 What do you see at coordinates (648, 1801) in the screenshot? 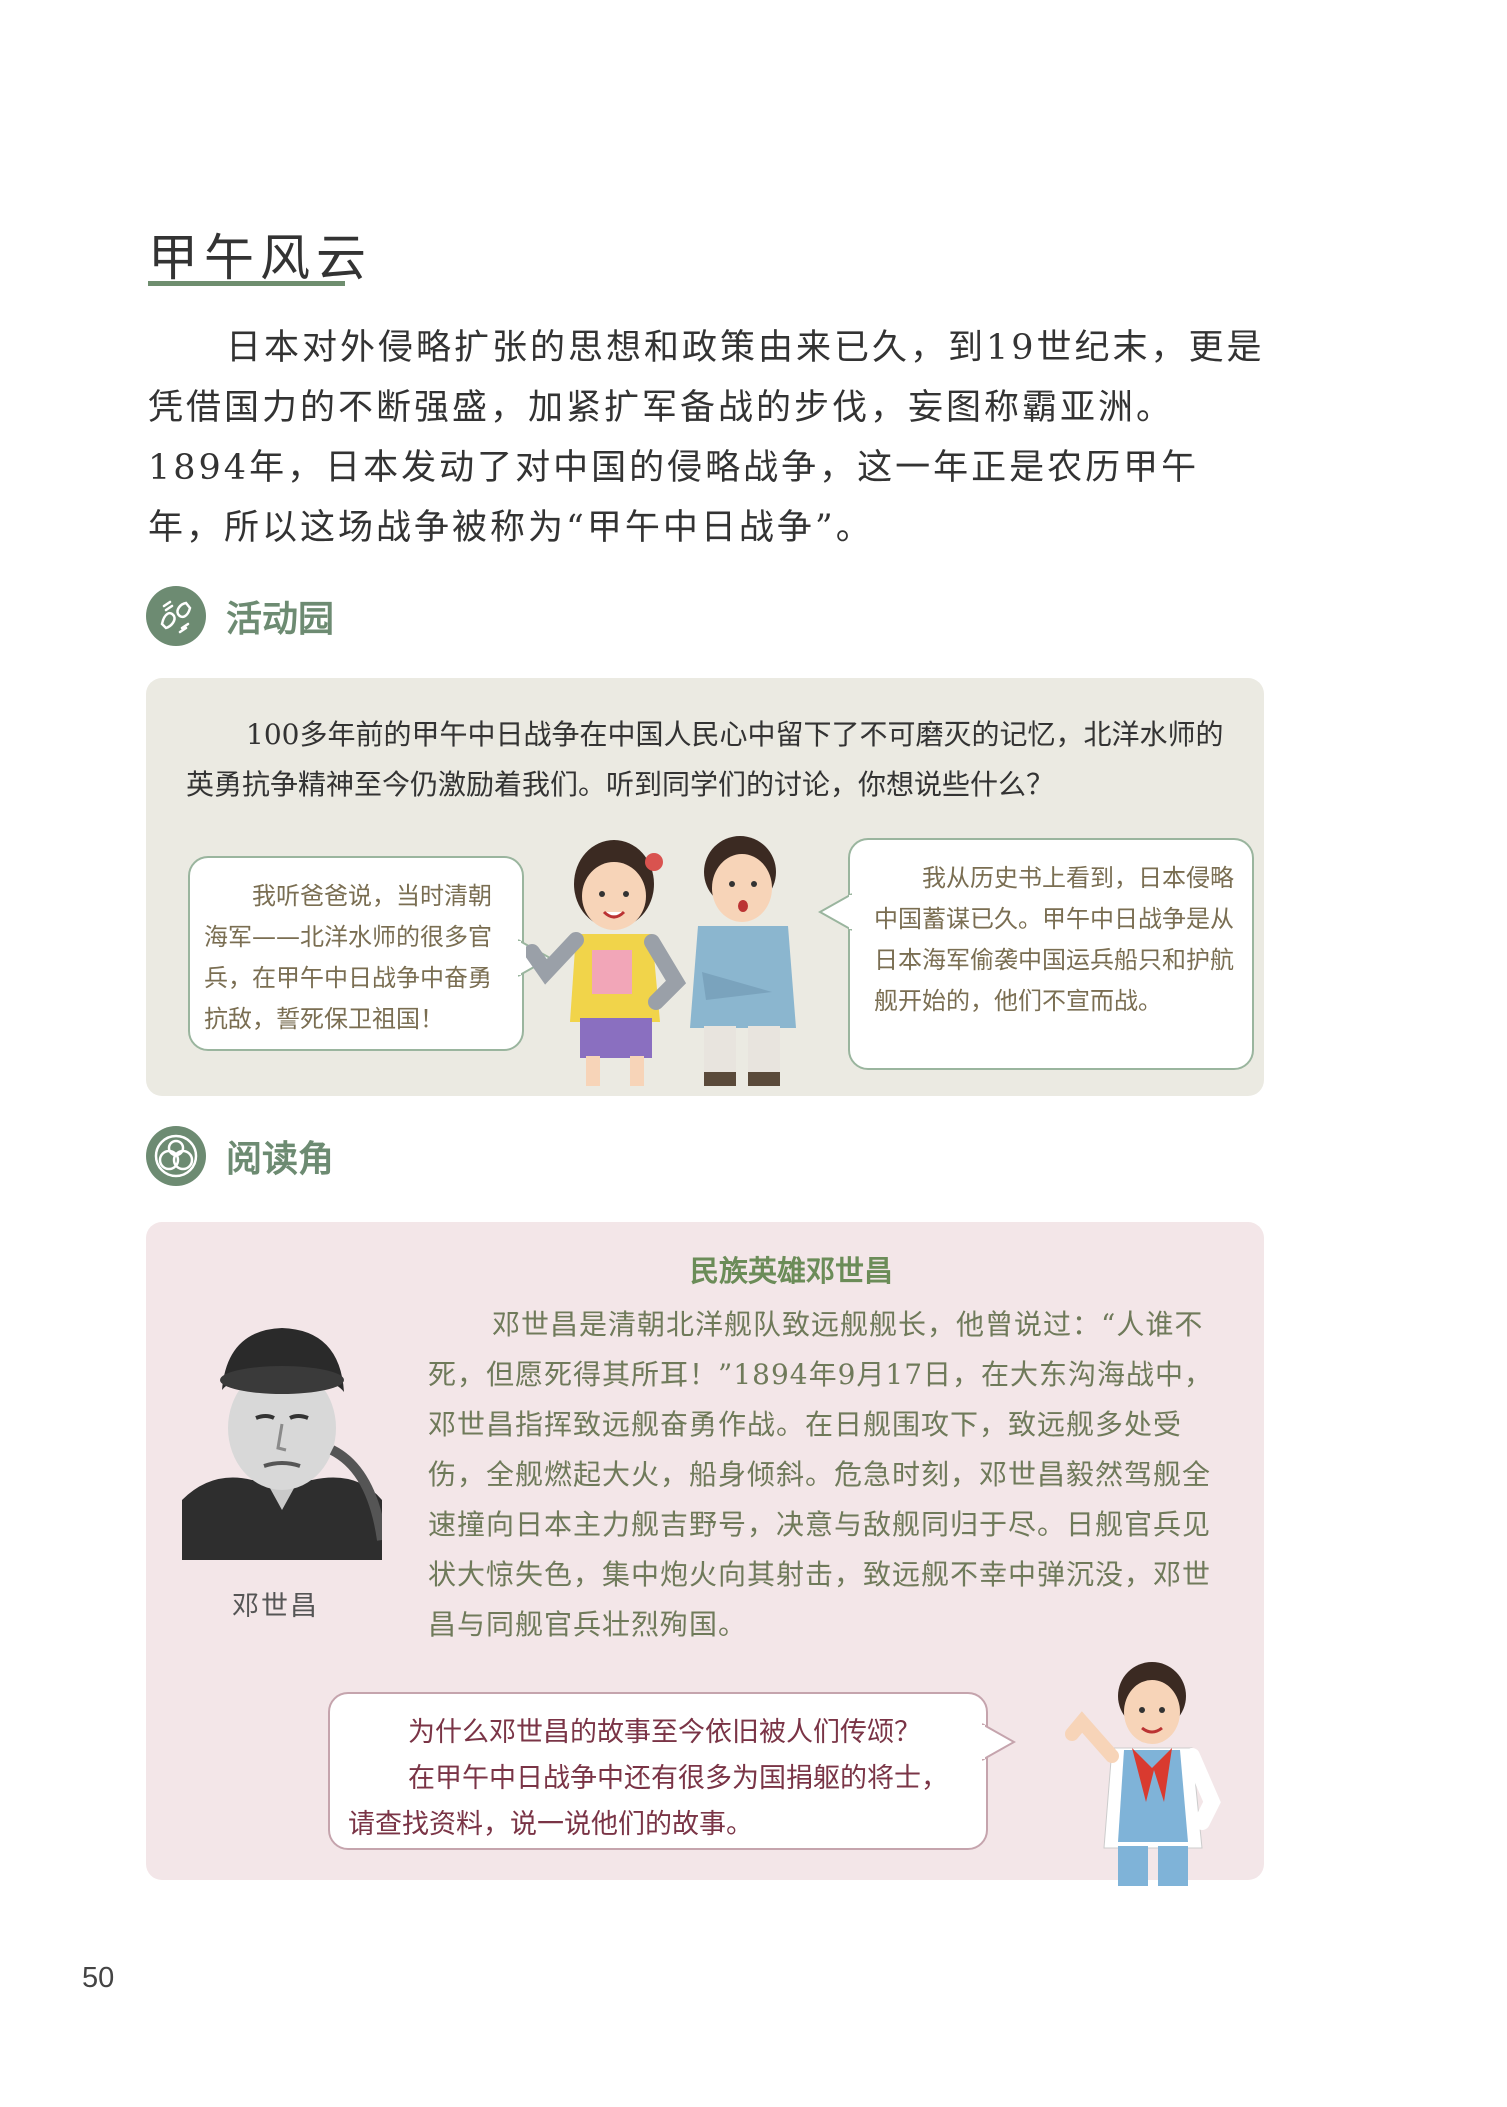
I see `question-line-2: 在甲午中日战争中还有很多为国捐躯的将士，请查找资料，说一说他们的故事。` at bounding box center [648, 1801].